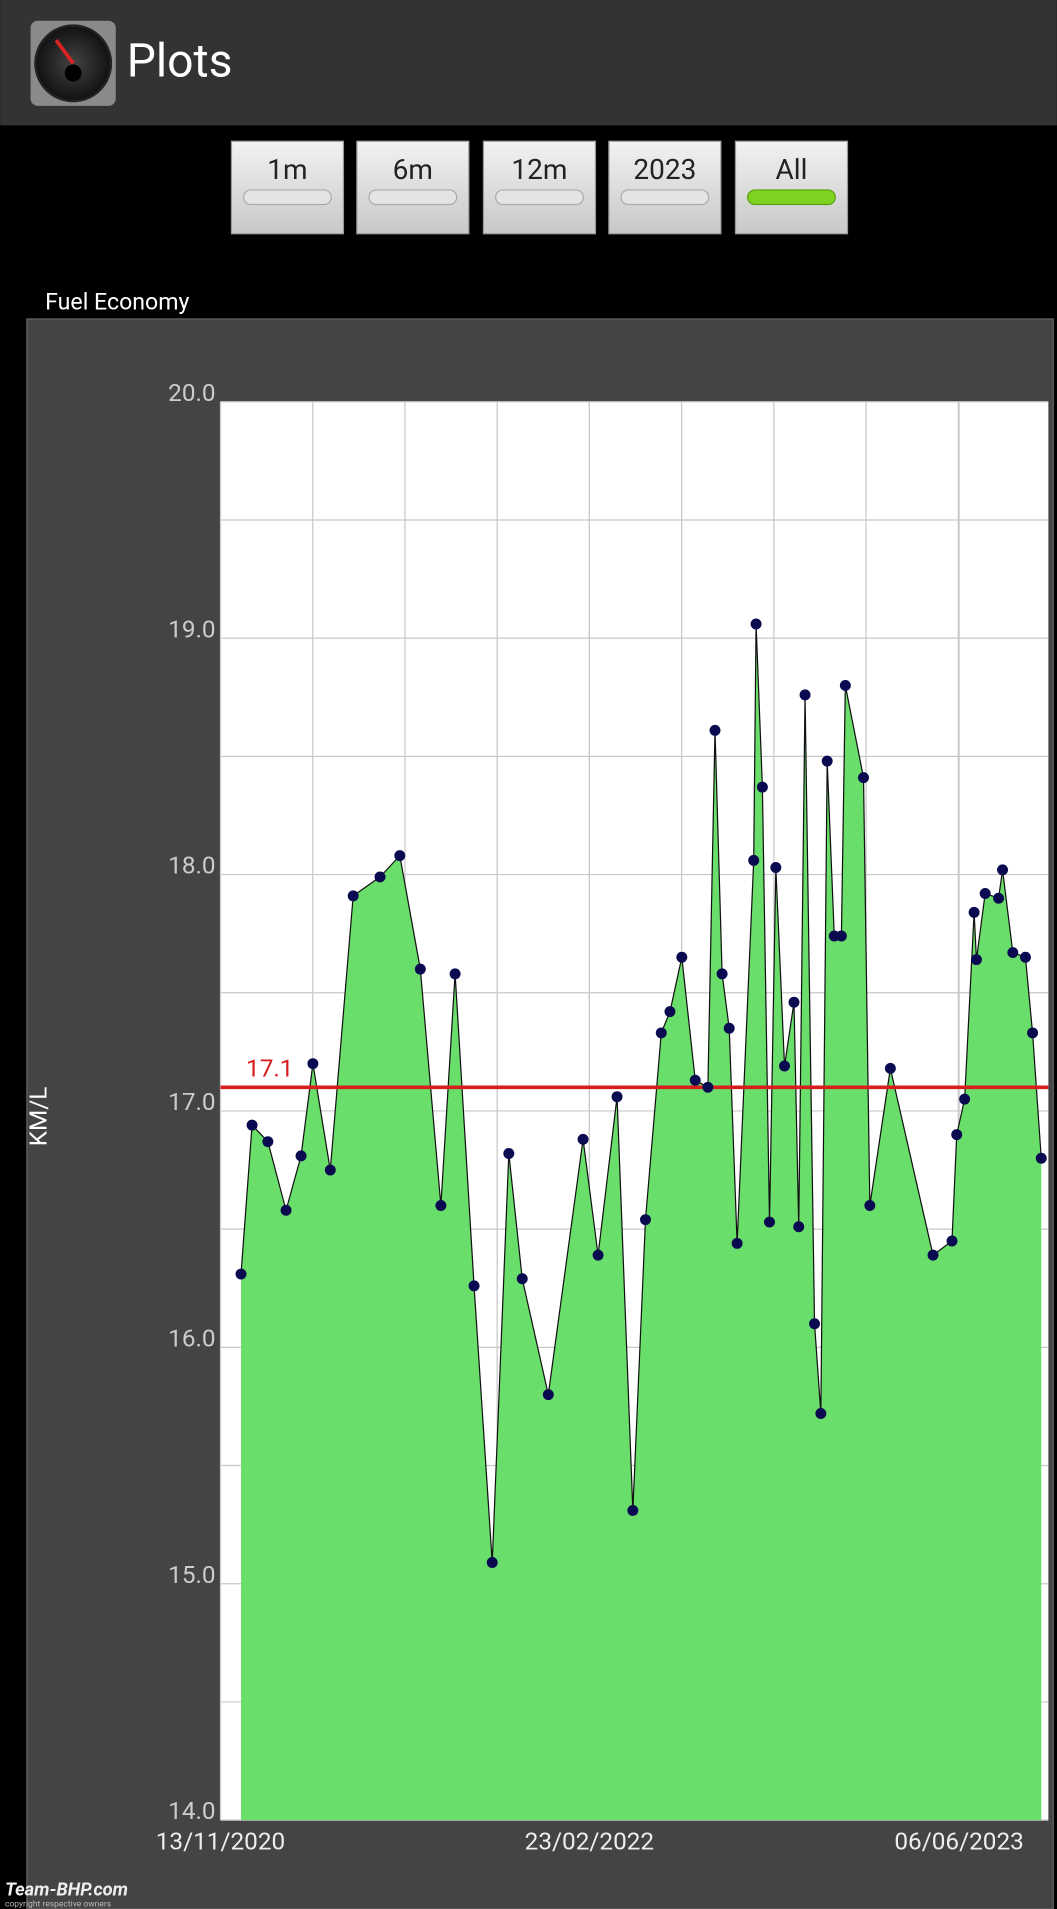  What do you see at coordinates (191, 865) in the screenshot?
I see `y-tick-label: 18.0` at bounding box center [191, 865].